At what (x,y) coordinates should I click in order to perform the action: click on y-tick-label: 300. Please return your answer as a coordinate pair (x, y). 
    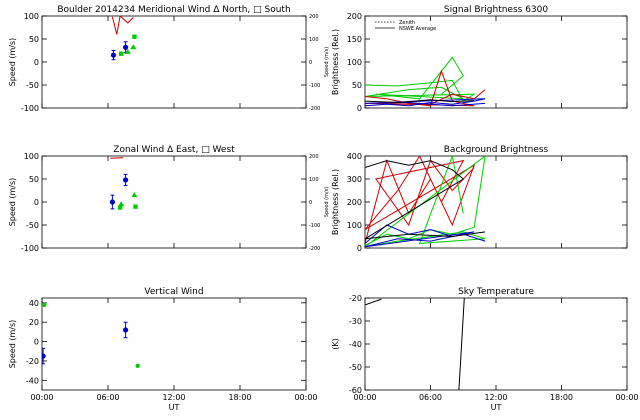
    Looking at the image, I should click on (354, 179).